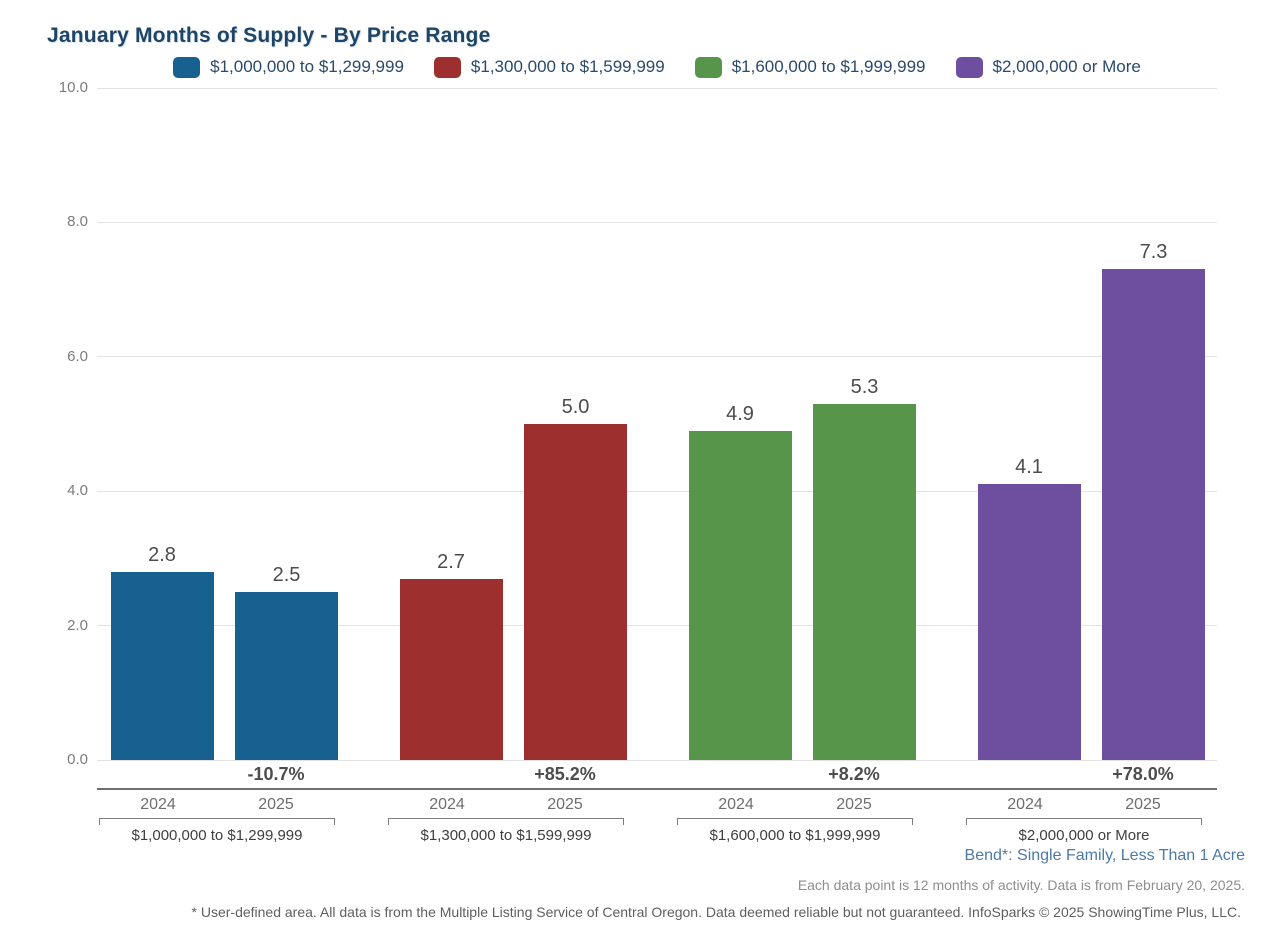 The height and width of the screenshot is (934, 1279). Describe the element at coordinates (864, 581) in the screenshot. I see `bar-2025-group3` at that location.